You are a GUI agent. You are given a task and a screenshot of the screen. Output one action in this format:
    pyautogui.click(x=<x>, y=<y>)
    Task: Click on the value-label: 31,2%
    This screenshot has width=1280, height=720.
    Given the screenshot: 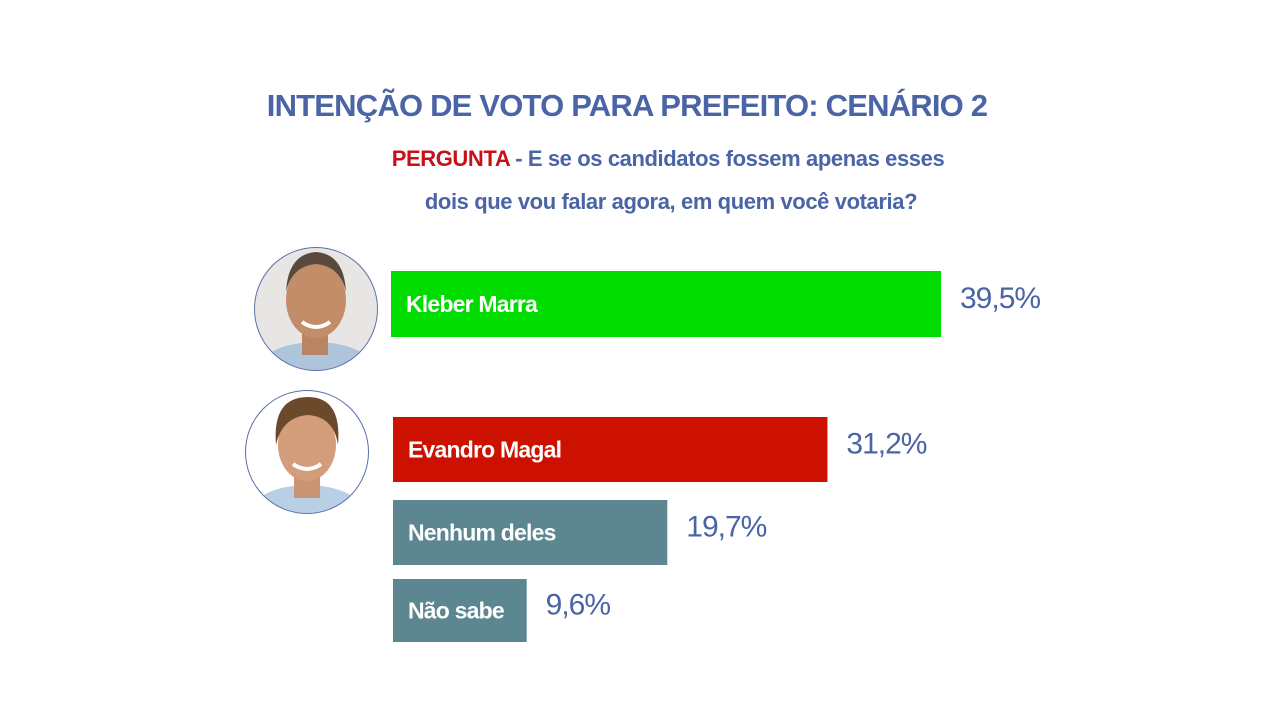 What is the action you would take?
    pyautogui.click(x=886, y=443)
    